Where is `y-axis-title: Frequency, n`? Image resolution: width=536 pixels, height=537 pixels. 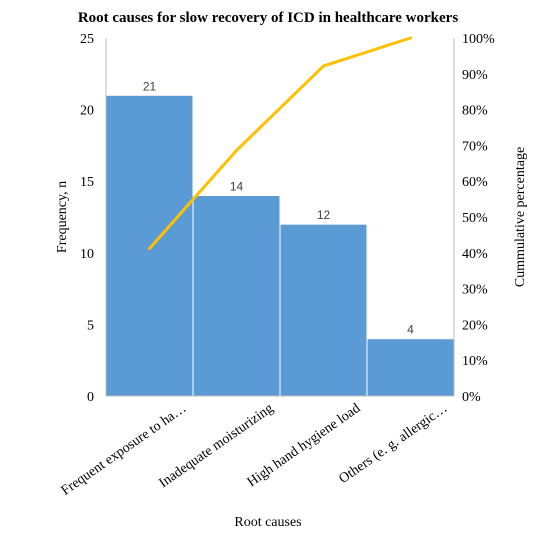
y-axis-title: Frequency, n is located at coordinates (62, 217).